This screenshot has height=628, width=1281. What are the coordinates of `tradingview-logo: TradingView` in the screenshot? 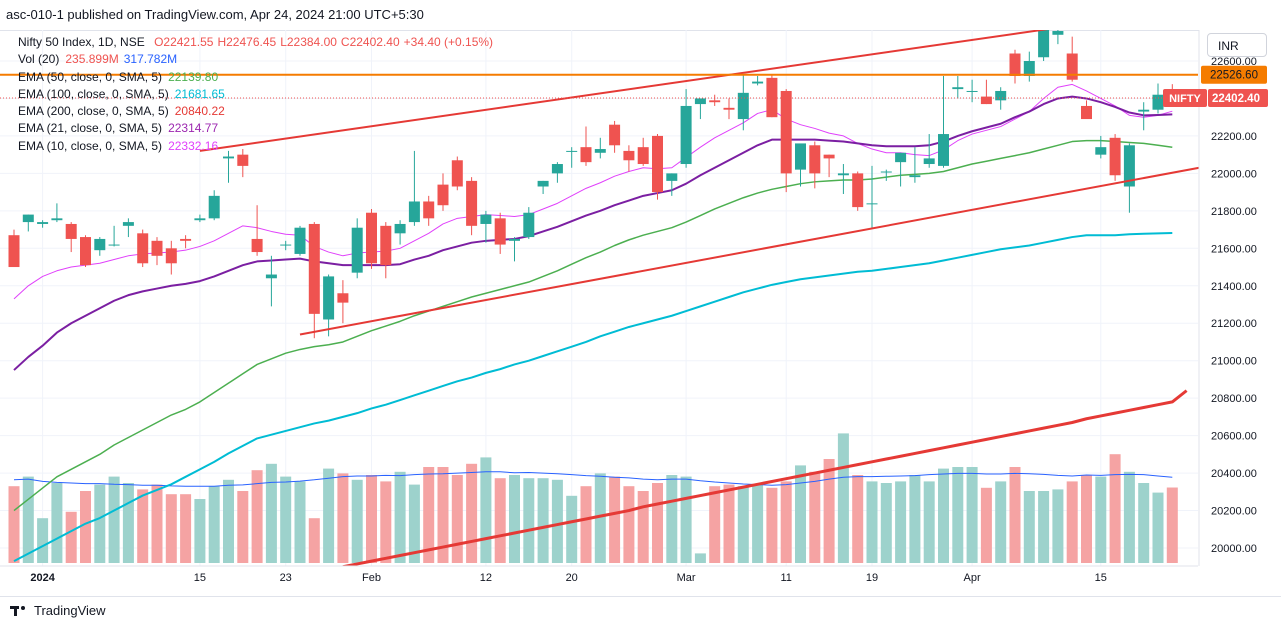 It's located at (58, 610).